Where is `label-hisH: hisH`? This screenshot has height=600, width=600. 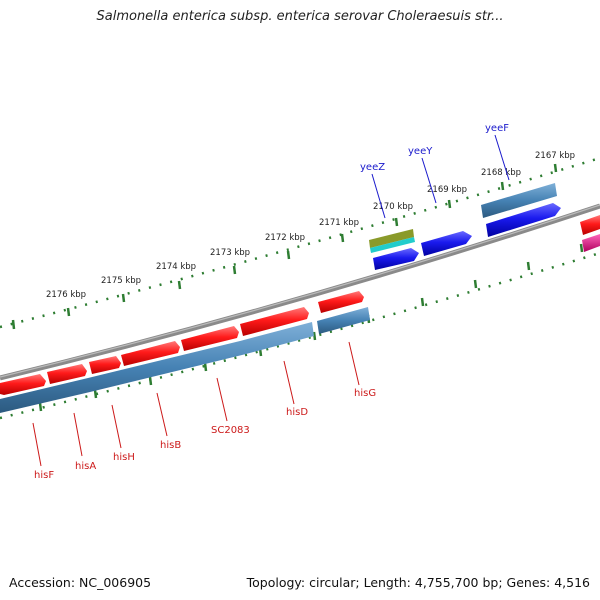 label-hisH: hisH is located at coordinates (124, 457).